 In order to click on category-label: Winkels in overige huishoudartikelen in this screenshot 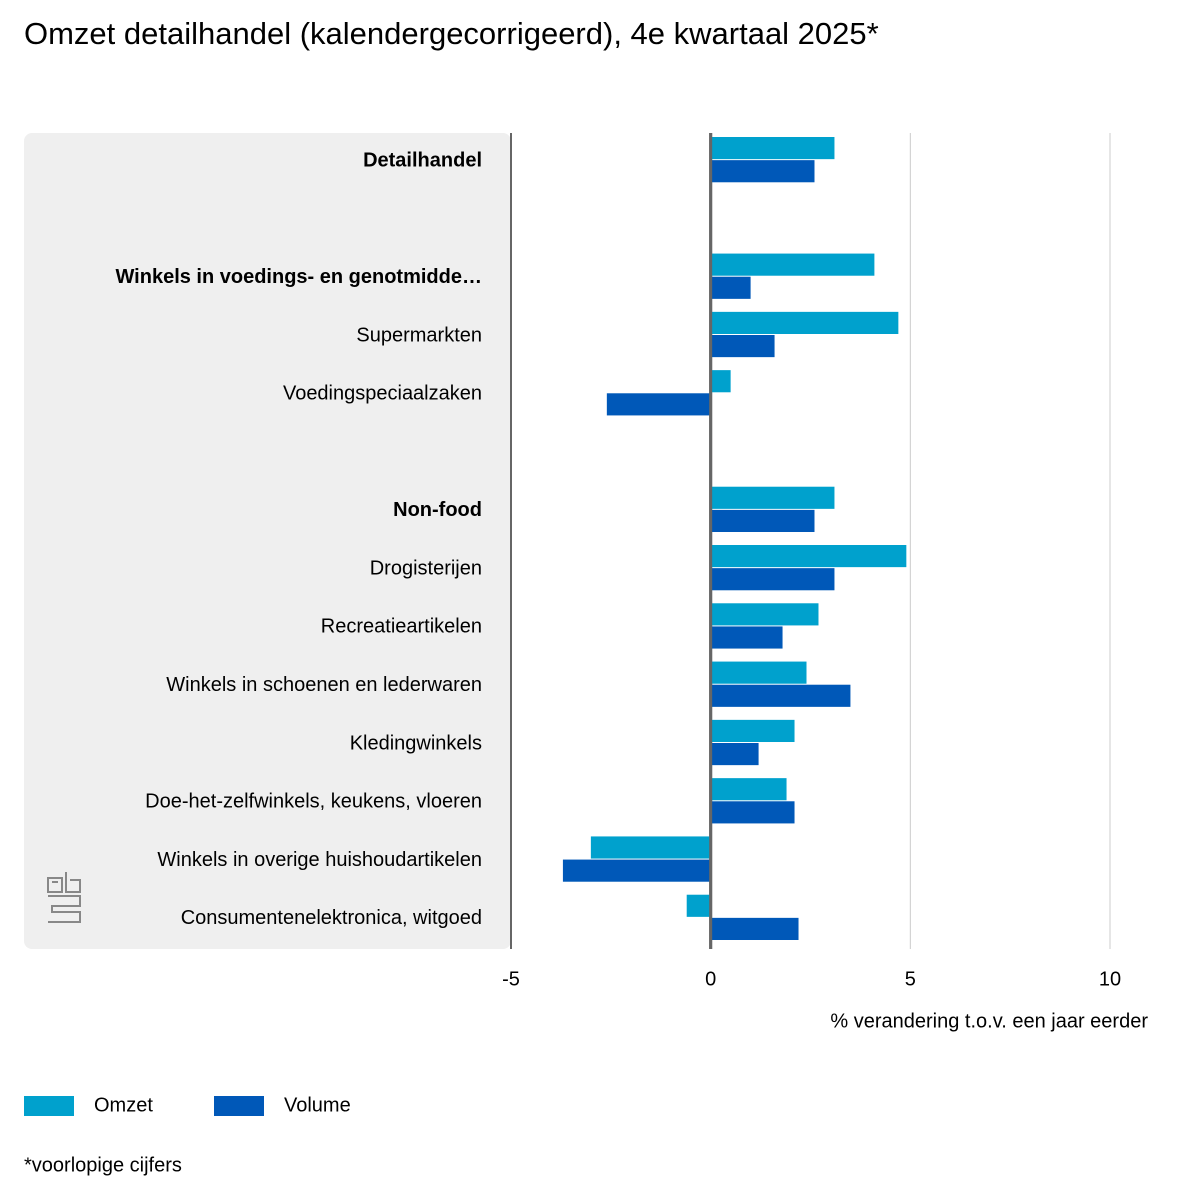, I will do `click(319, 860)`.